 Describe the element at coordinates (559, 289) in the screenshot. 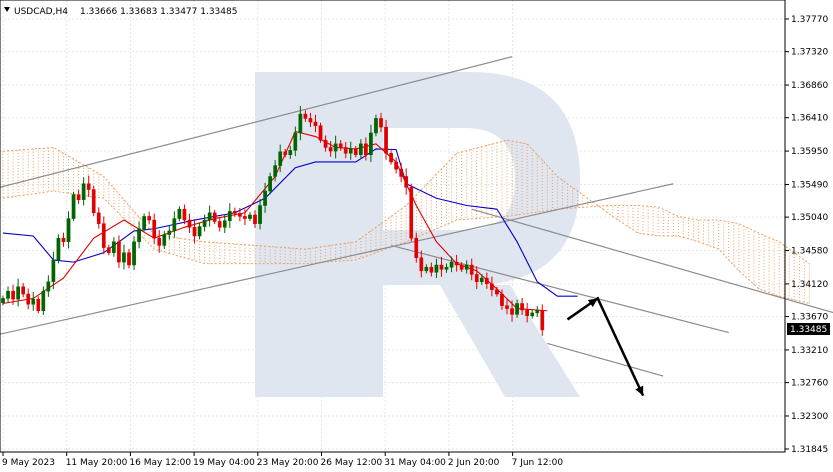

I see `channel-line` at that location.